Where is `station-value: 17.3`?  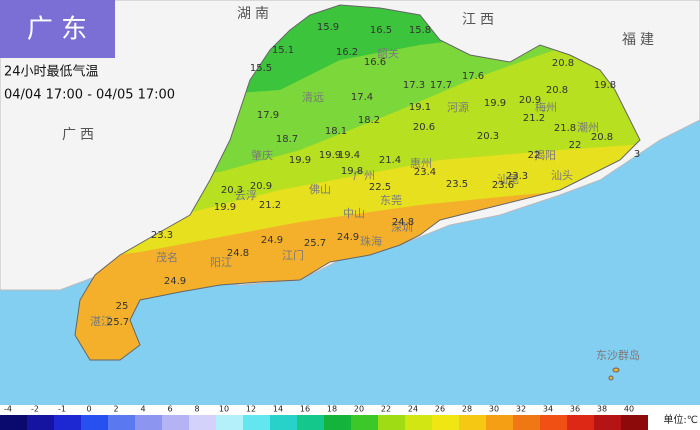
station-value: 17.3 is located at coordinates (414, 85).